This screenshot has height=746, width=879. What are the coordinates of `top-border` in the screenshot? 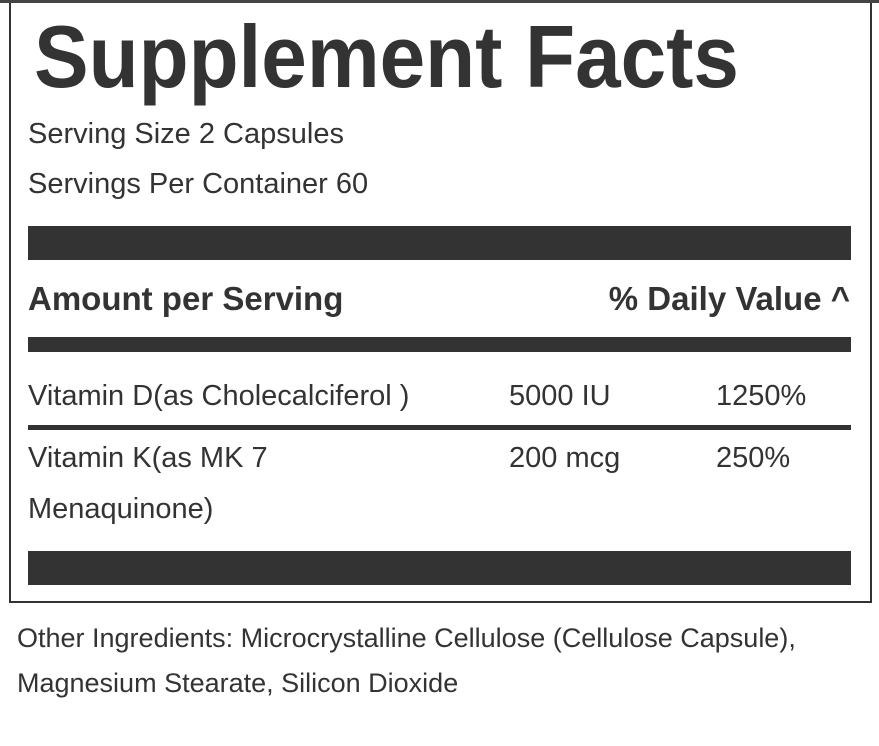 It's located at (439, 1).